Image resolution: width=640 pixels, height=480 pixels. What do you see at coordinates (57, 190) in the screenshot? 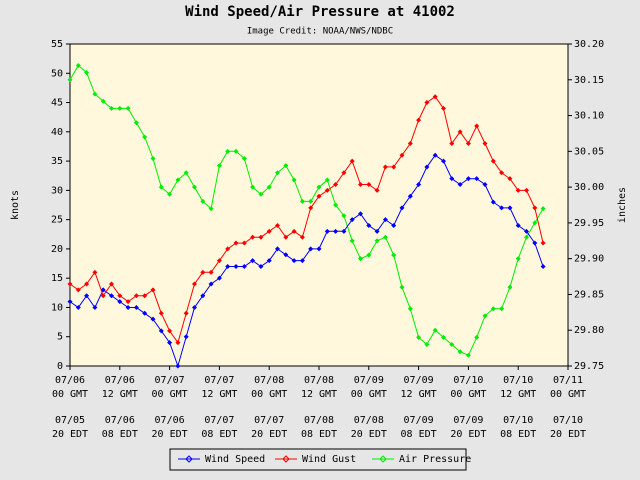
I see `y-tick-label: 30` at bounding box center [57, 190].